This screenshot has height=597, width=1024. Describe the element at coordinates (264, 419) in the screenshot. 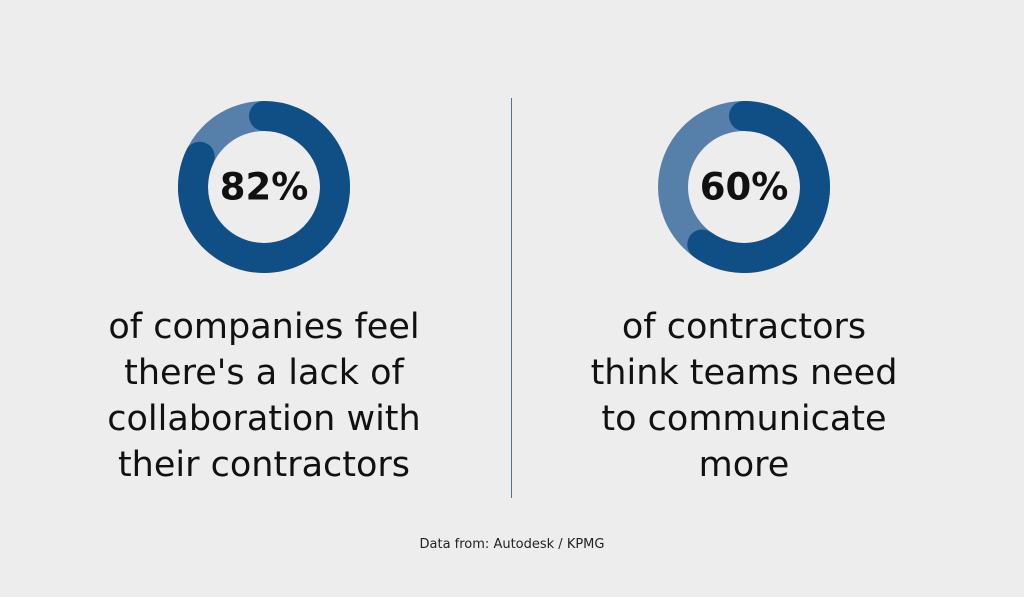

I see `caption-line: collaboration with` at that location.